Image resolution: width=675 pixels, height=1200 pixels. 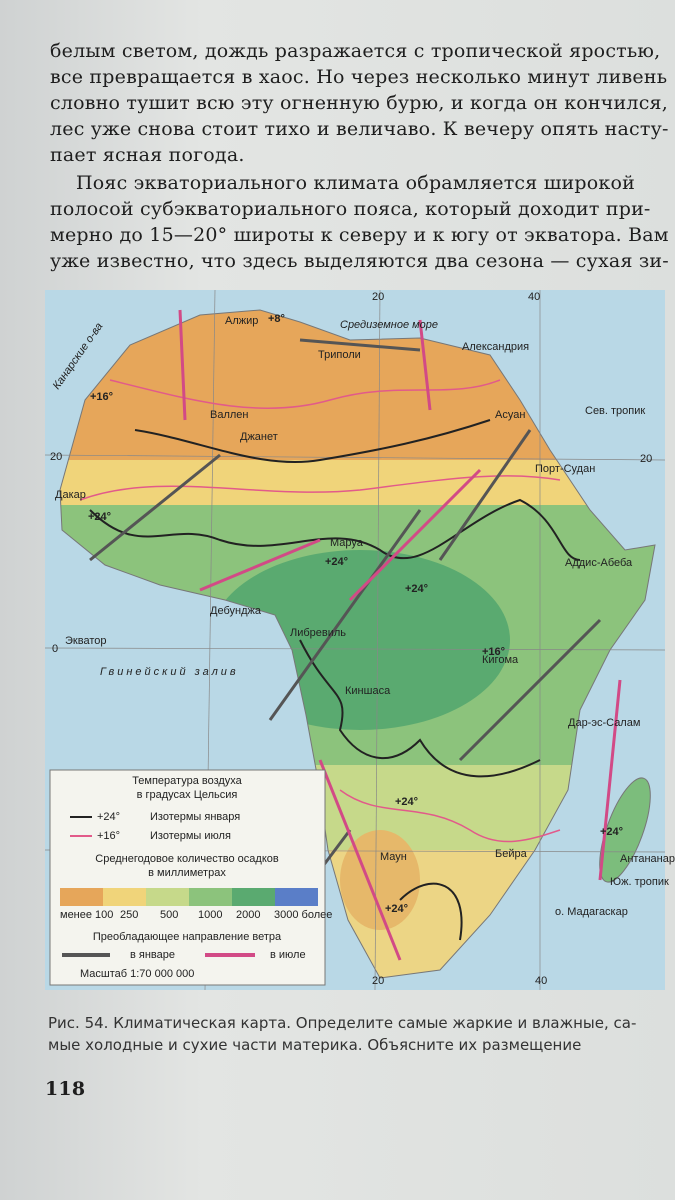 I want to click on place-label: Антананариву, so click(x=647, y=859).